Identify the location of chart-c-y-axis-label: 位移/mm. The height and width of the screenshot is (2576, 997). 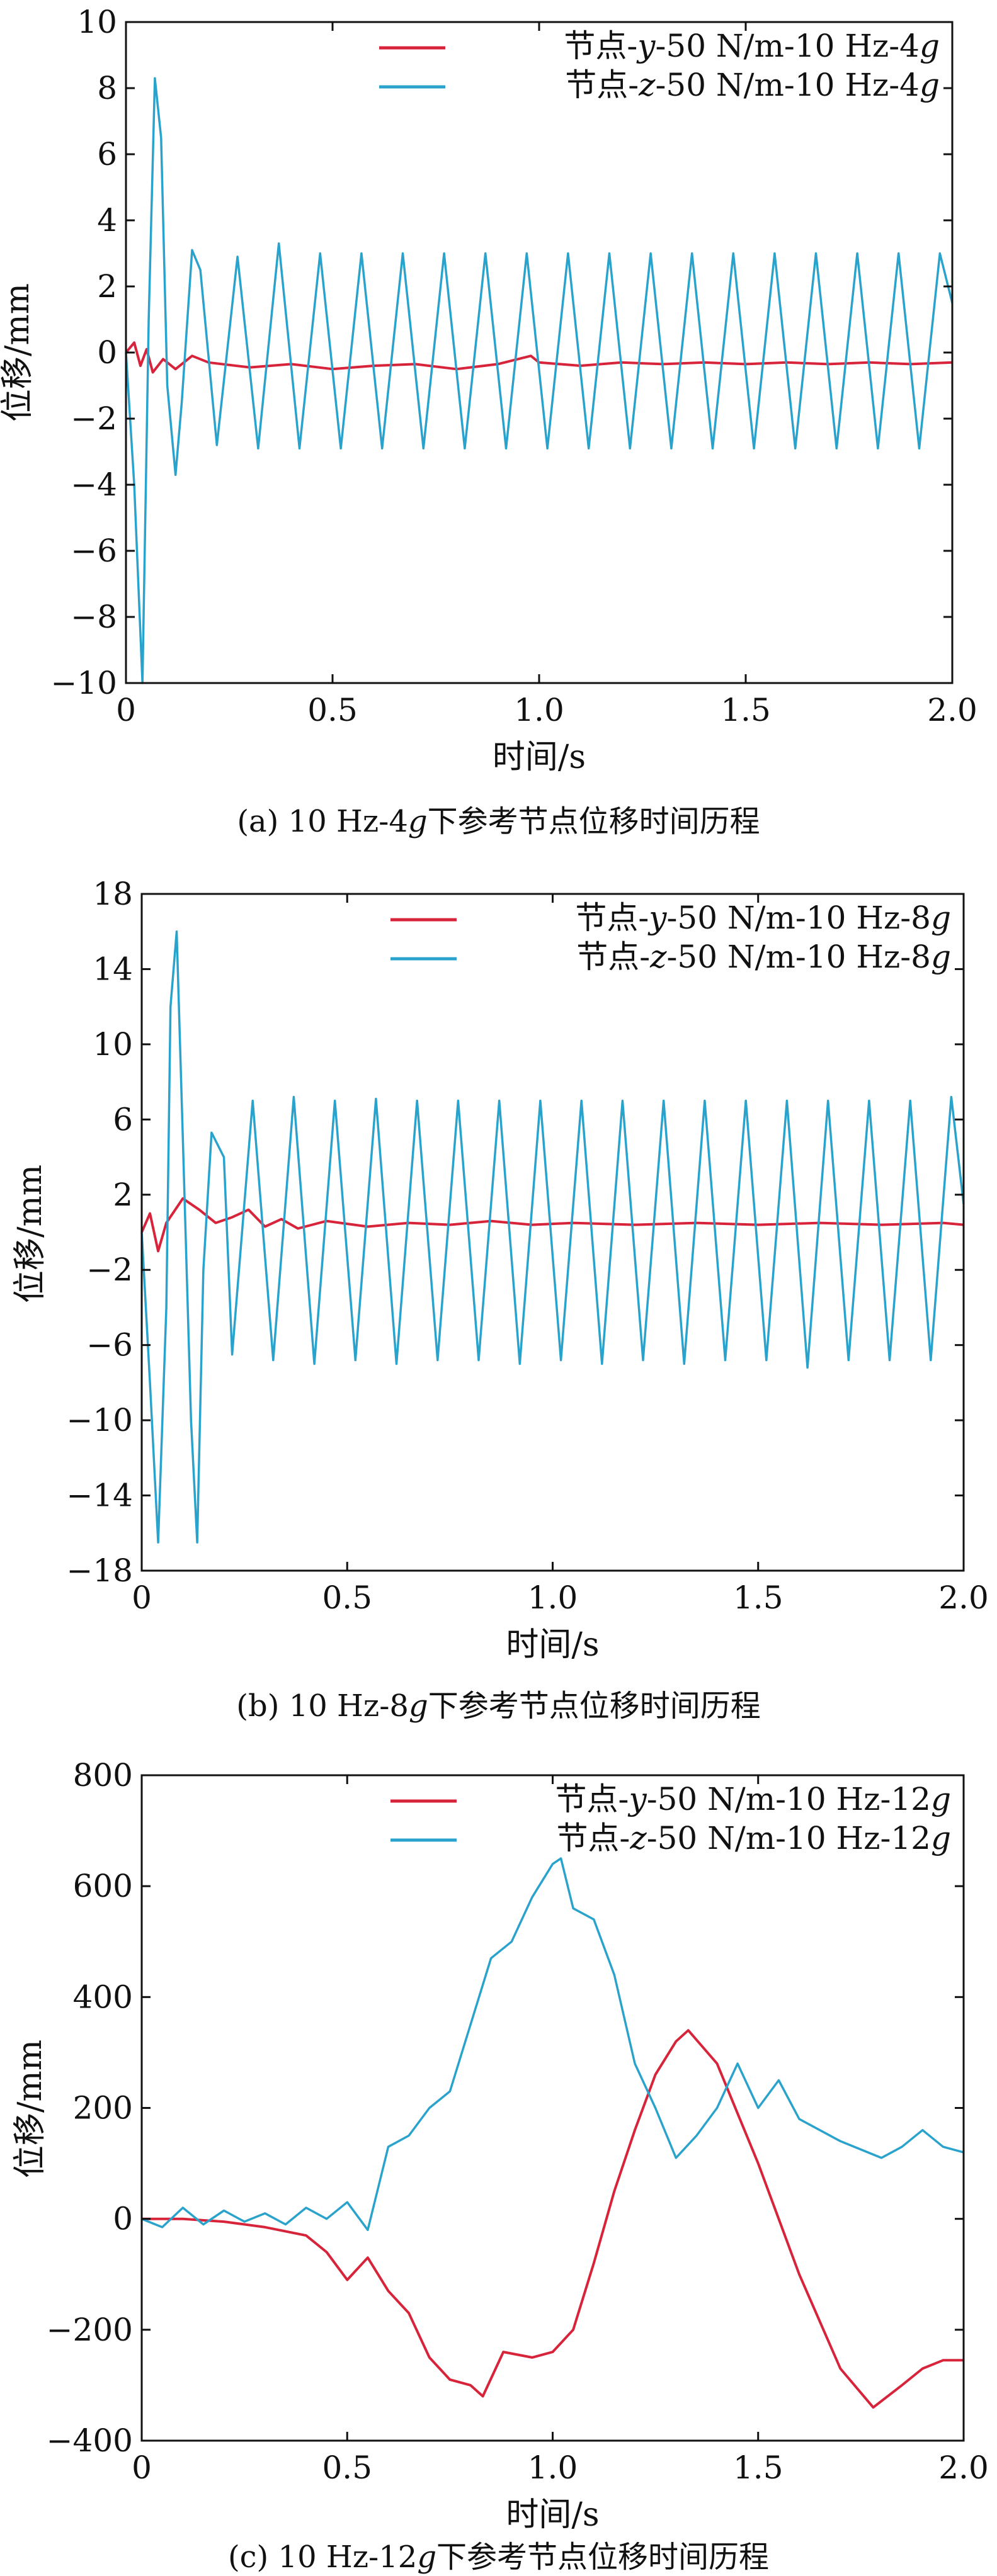
(30, 2109).